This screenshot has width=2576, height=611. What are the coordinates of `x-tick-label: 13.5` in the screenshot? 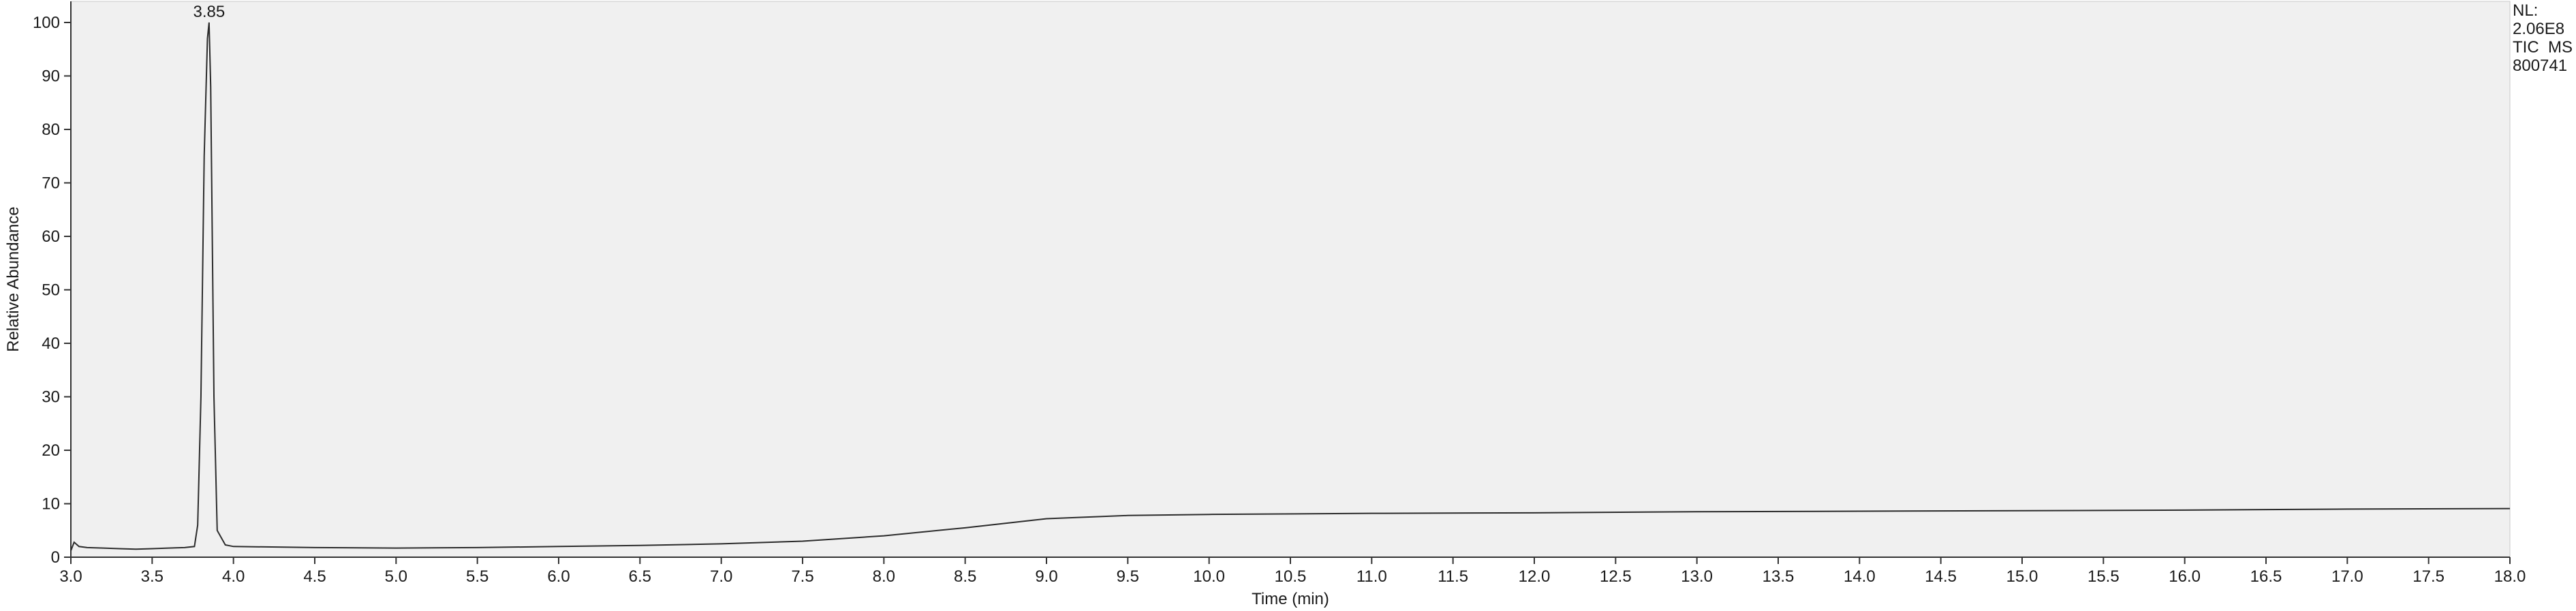 It's located at (1779, 576).